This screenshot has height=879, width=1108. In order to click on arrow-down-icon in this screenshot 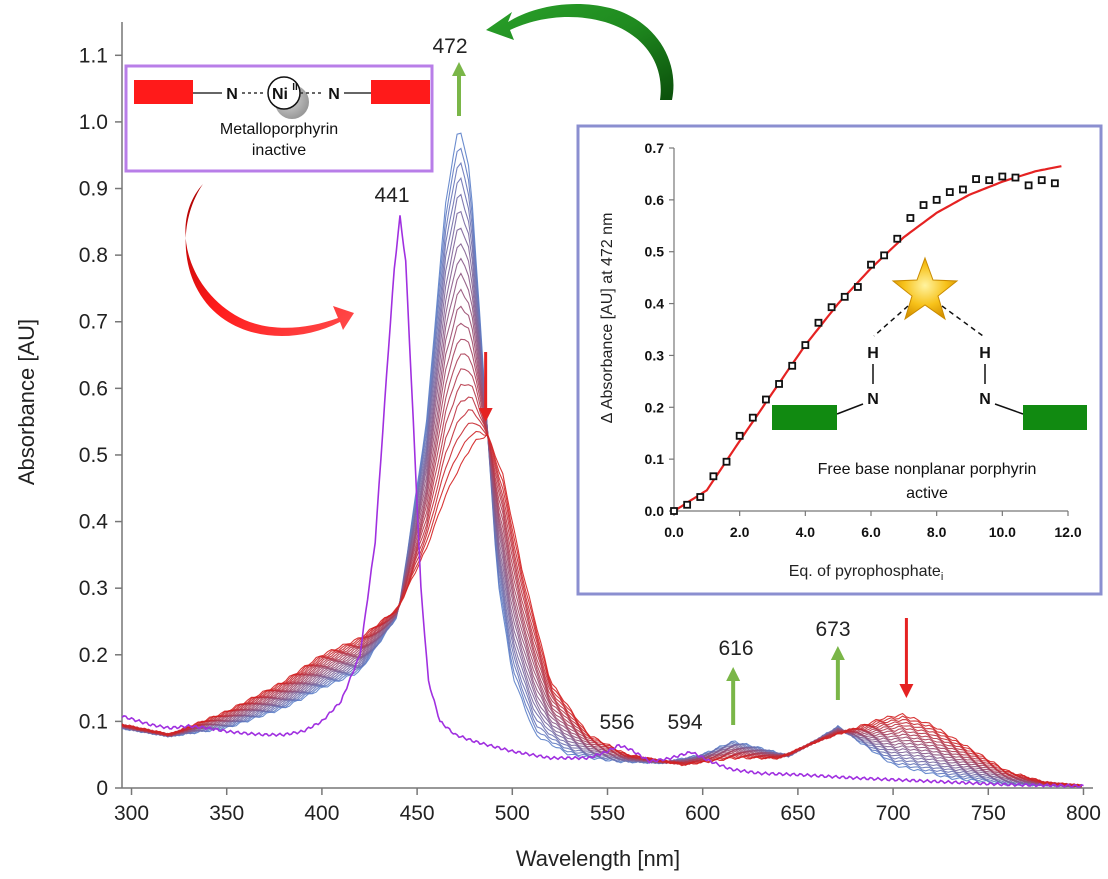, I will do `click(485, 387)`.